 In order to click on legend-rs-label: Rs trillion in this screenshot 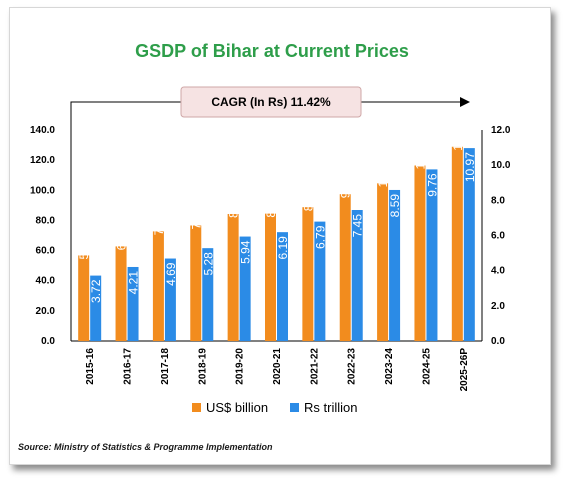, I will do `click(330, 407)`.